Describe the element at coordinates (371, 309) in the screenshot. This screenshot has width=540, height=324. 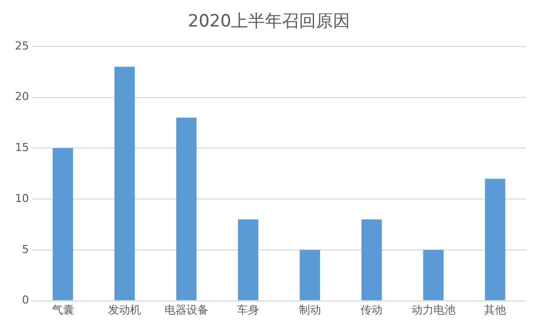
I see `x-tick-label: 传动` at that location.